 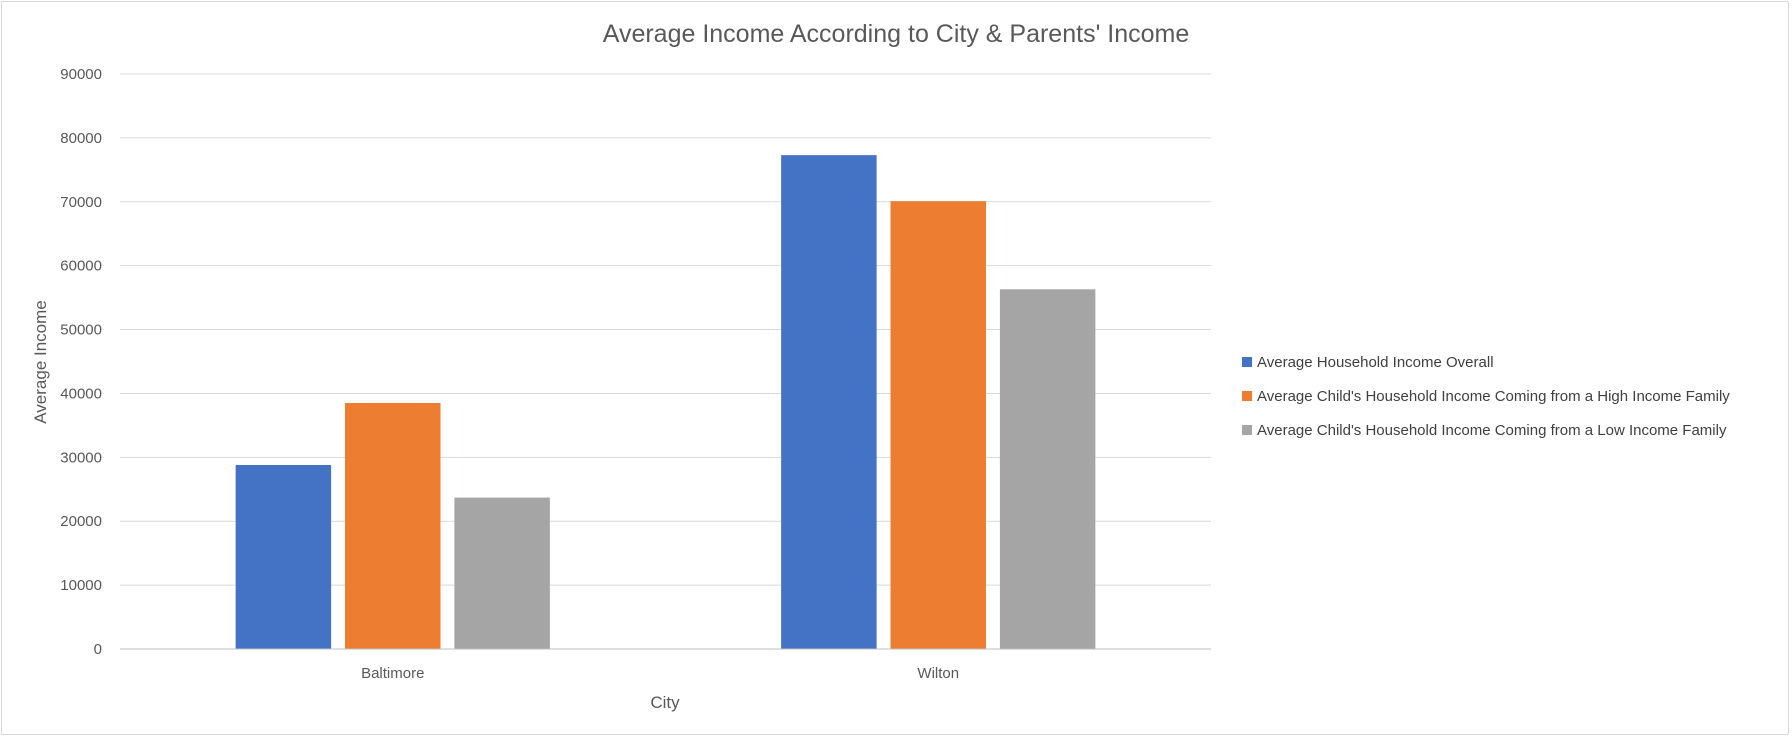 What do you see at coordinates (81, 330) in the screenshot?
I see `y-tick-label: 50000` at bounding box center [81, 330].